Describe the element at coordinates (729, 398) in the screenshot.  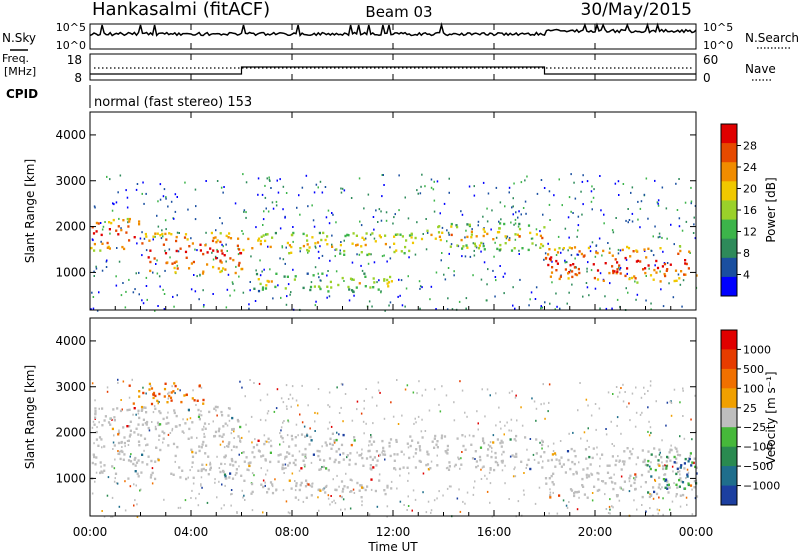
I see `velocity-colorbar-swatch` at that location.